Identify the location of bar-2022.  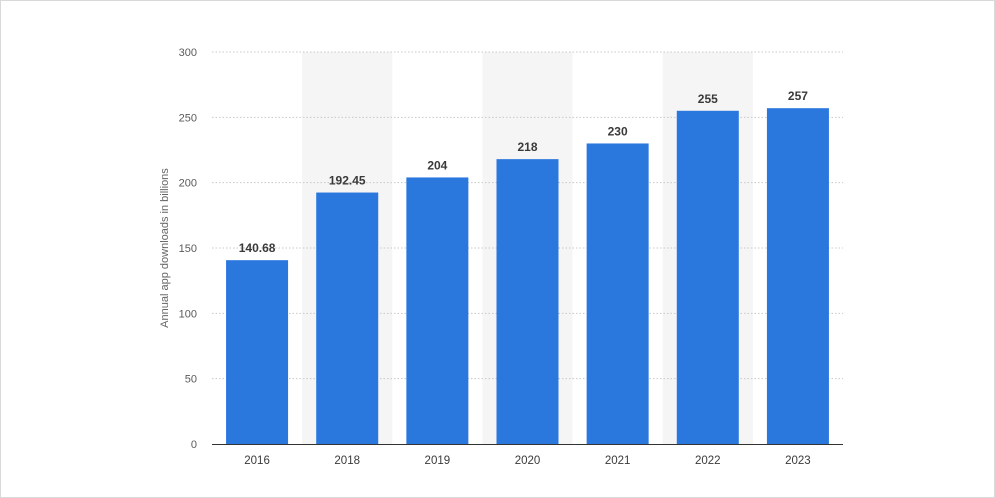
(707, 277).